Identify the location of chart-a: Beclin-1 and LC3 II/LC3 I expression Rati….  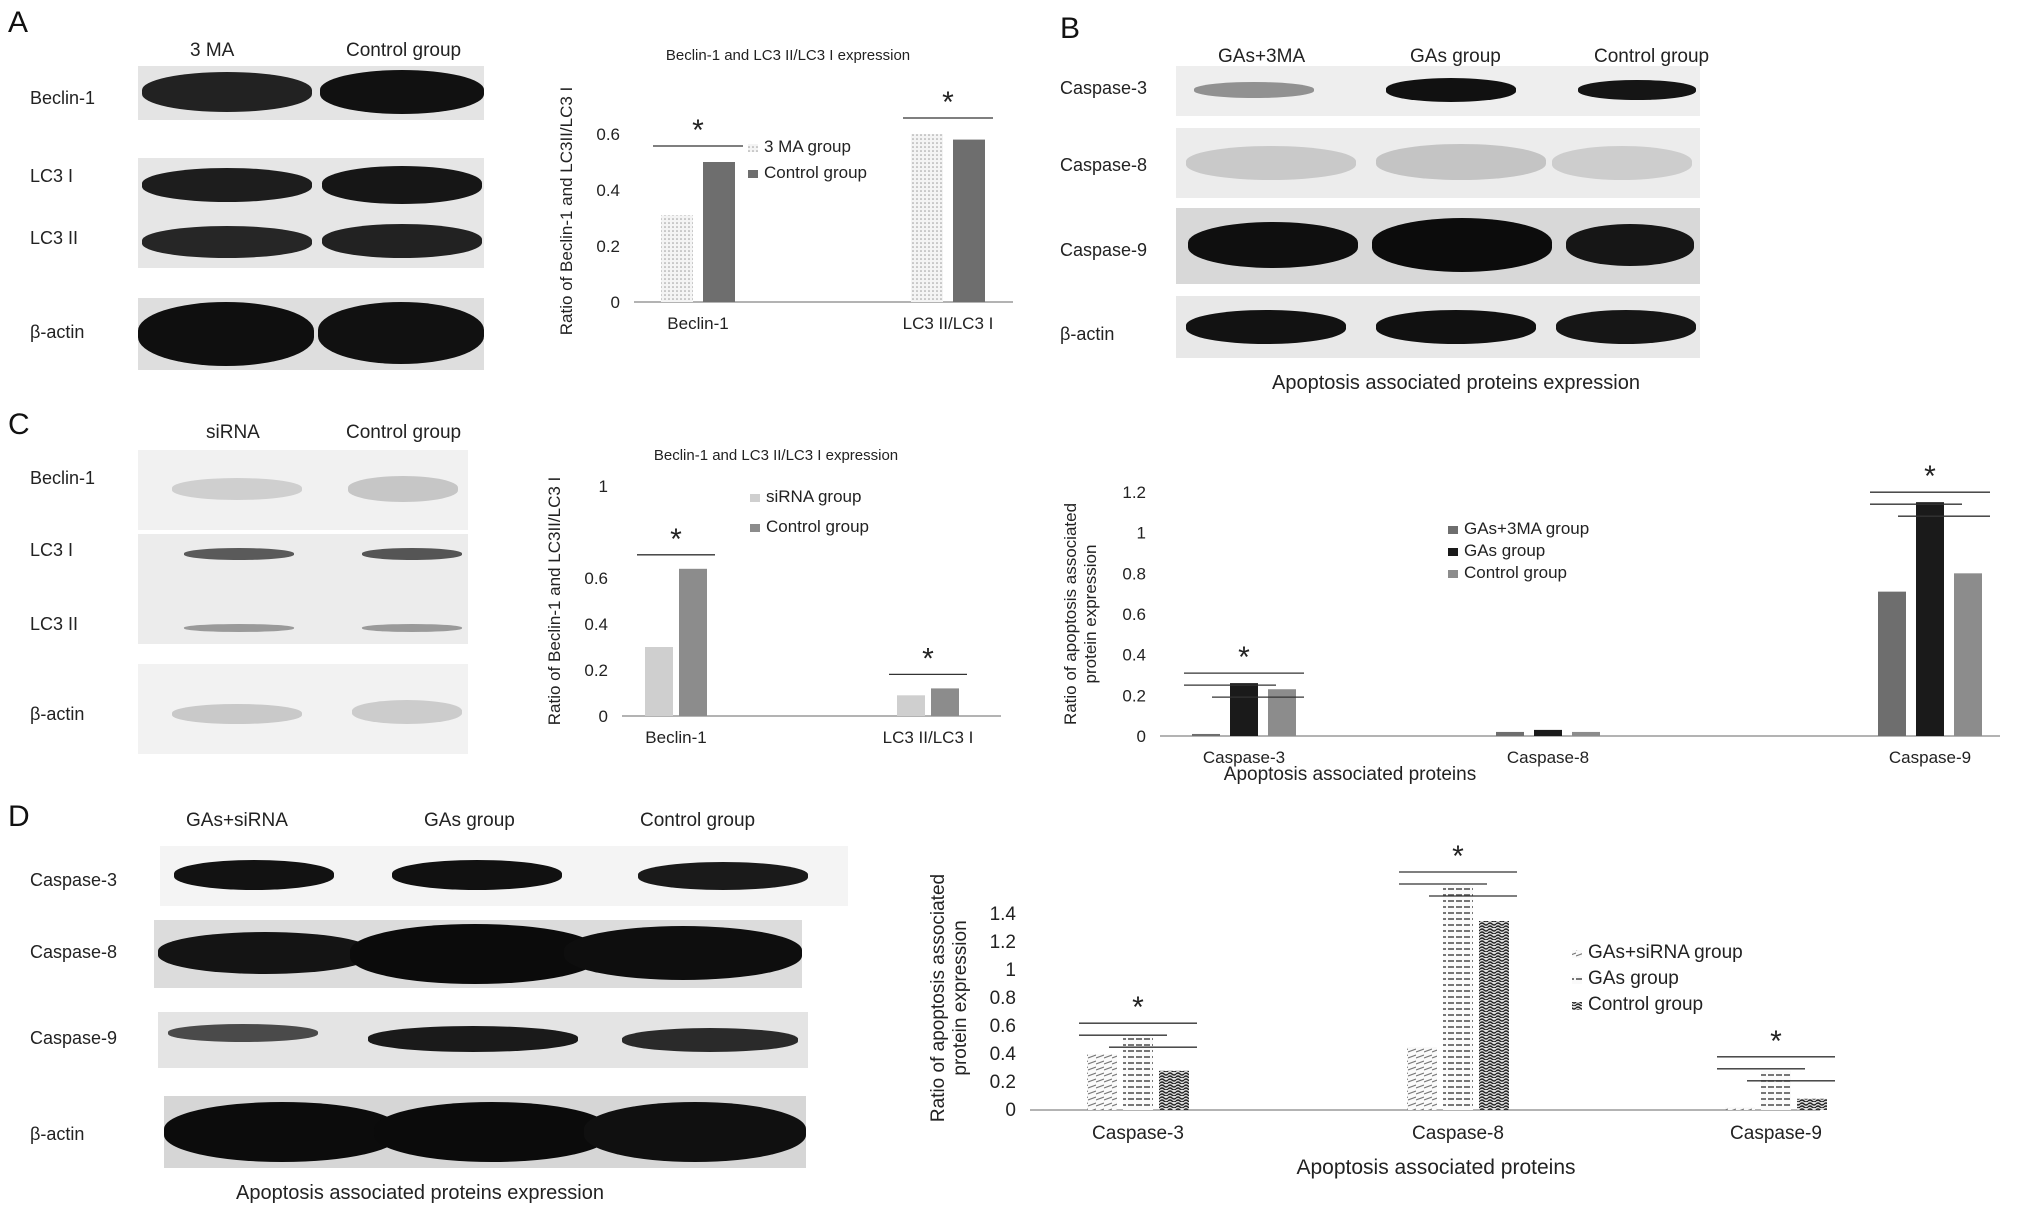
(785, 191).